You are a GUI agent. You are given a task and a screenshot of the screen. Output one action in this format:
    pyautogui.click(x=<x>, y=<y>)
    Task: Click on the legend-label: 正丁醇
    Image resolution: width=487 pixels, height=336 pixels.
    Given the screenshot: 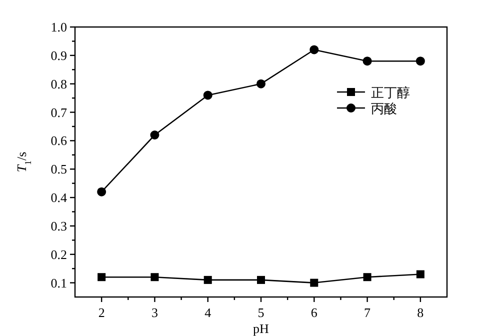 What is the action you would take?
    pyautogui.click(x=390, y=93)
    